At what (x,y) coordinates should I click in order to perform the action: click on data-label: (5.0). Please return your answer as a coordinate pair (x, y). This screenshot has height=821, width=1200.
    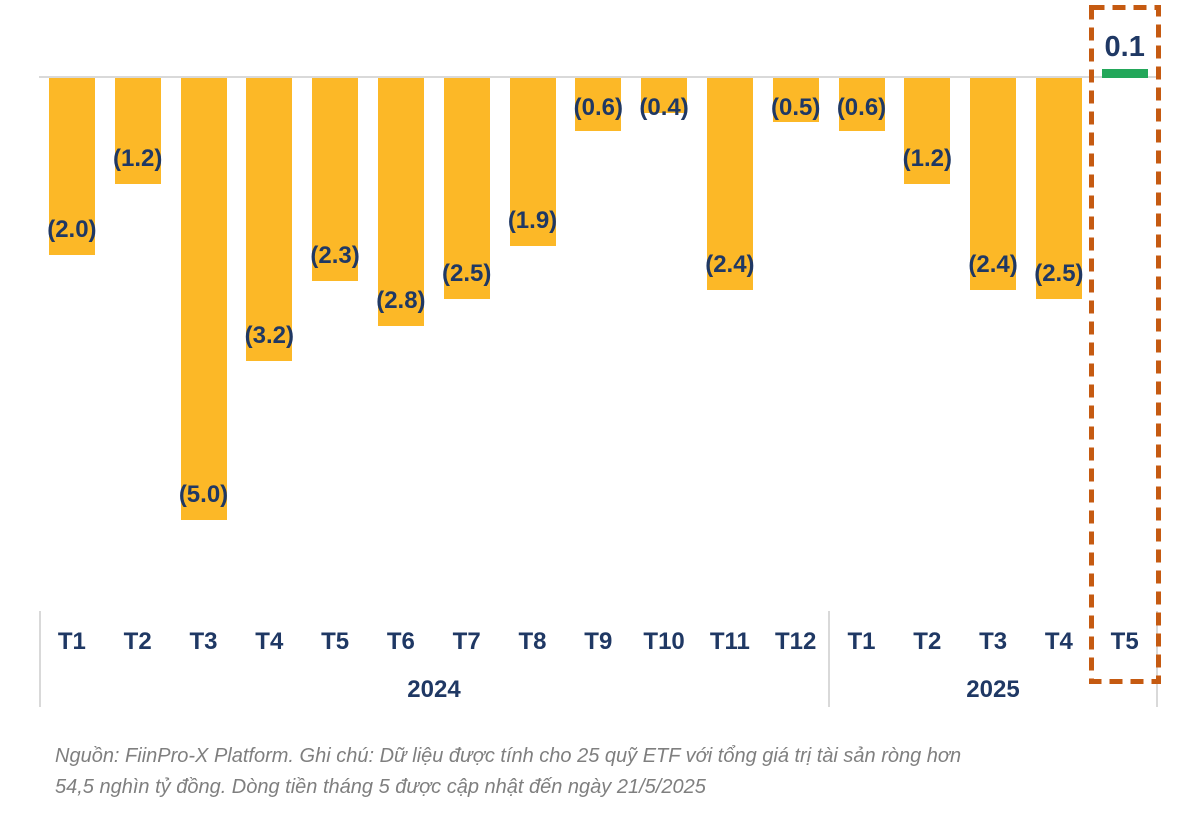
    Looking at the image, I should click on (203, 494).